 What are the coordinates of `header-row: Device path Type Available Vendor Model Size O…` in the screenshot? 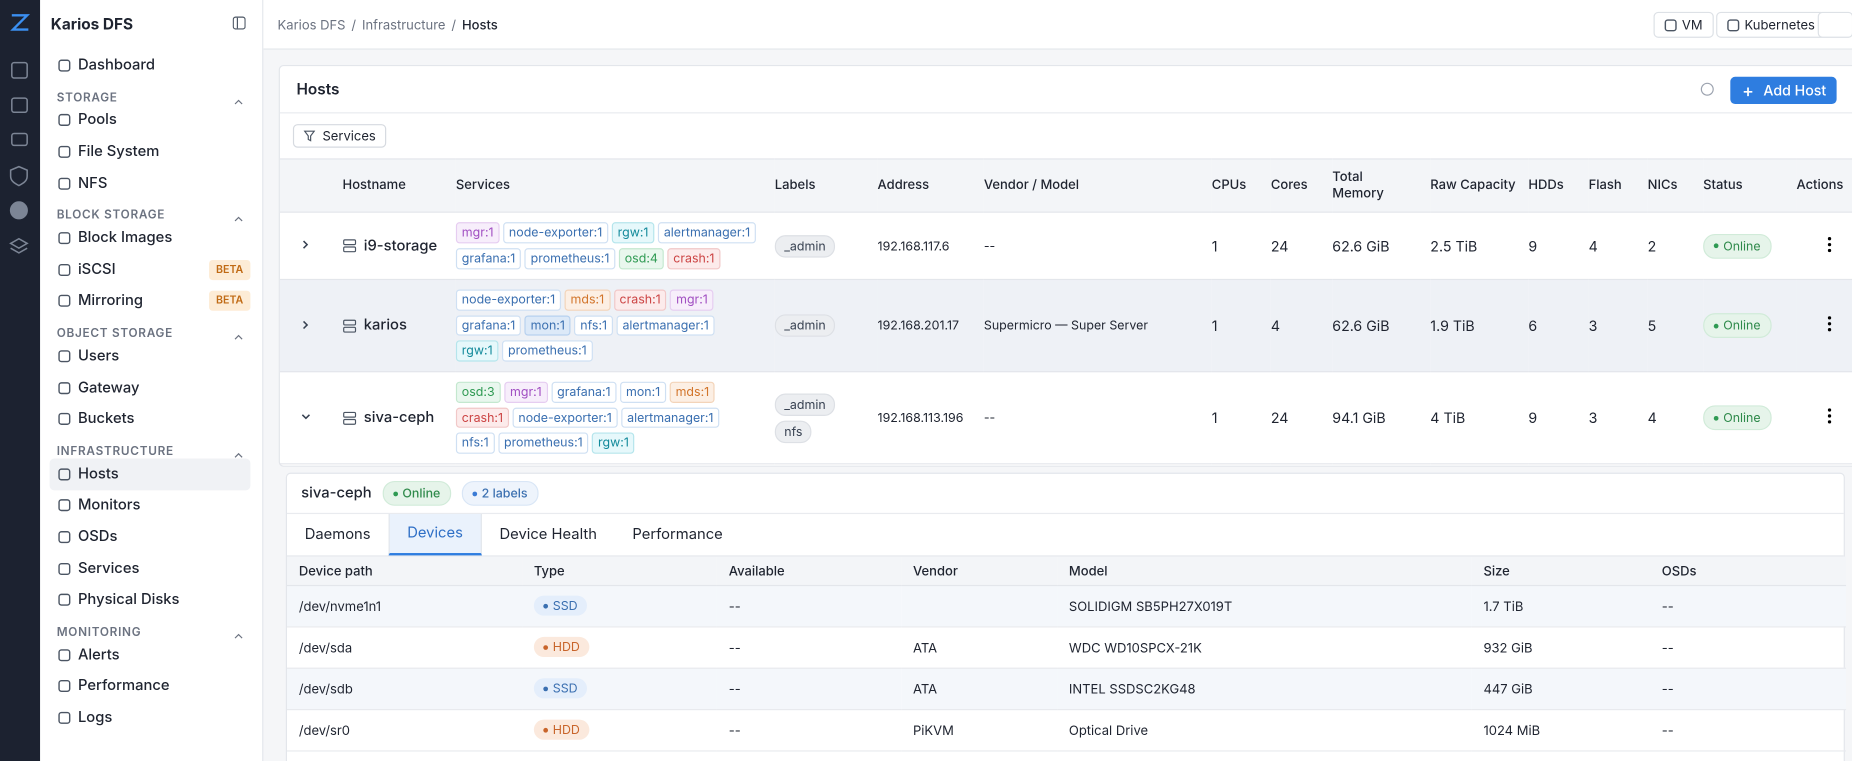 It's located at (1067, 571).